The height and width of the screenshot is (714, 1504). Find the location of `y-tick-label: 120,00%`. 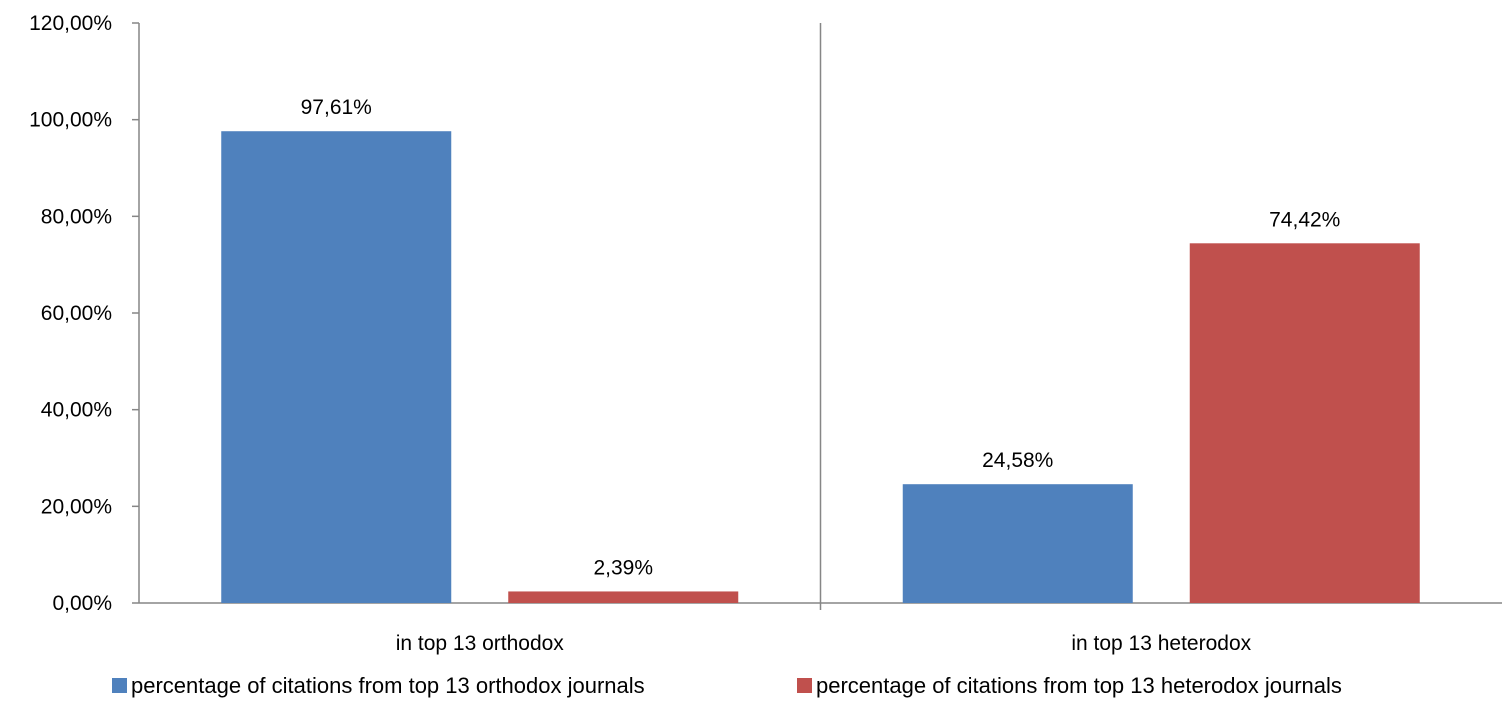

y-tick-label: 120,00% is located at coordinates (70, 23).